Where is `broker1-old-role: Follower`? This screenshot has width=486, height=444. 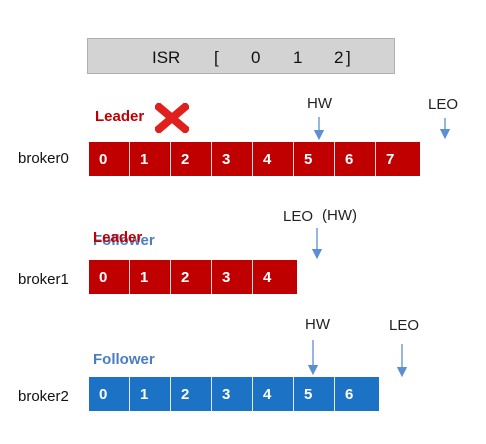 broker1-old-role: Follower is located at coordinates (124, 240).